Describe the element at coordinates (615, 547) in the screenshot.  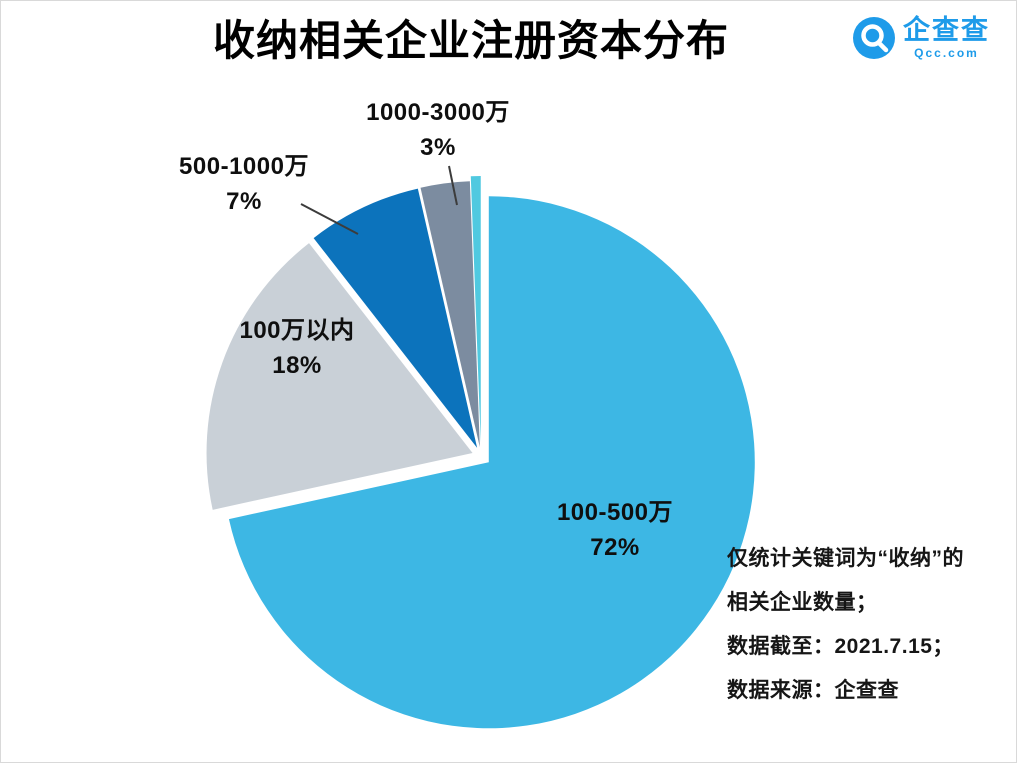
I see `pie-label-pct: 72%` at that location.